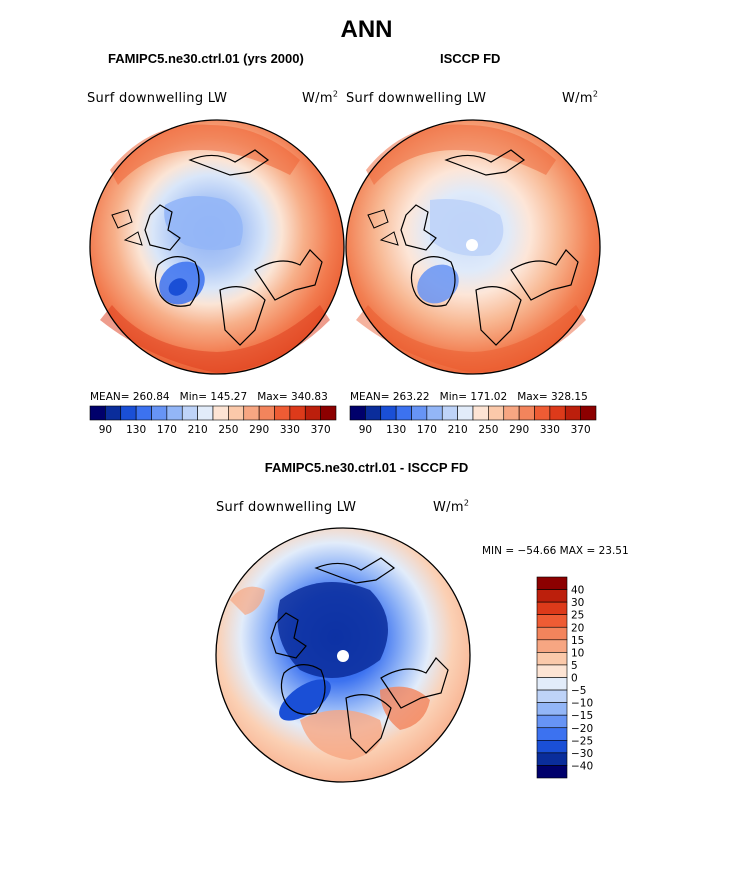 The height and width of the screenshot is (882, 733). Describe the element at coordinates (555, 551) in the screenshot. I see `diff-minmax: MIN = −54.66 MAX = 23.51` at that location.